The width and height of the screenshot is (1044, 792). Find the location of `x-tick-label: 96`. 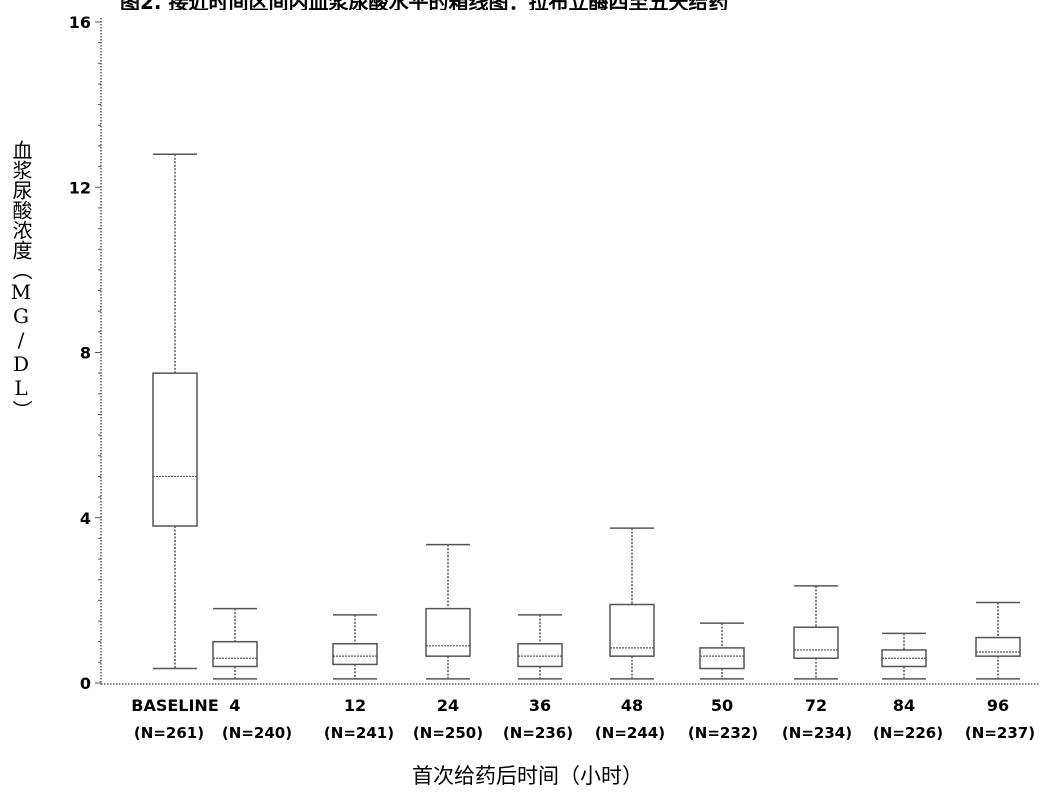

x-tick-label: 96 is located at coordinates (998, 705).